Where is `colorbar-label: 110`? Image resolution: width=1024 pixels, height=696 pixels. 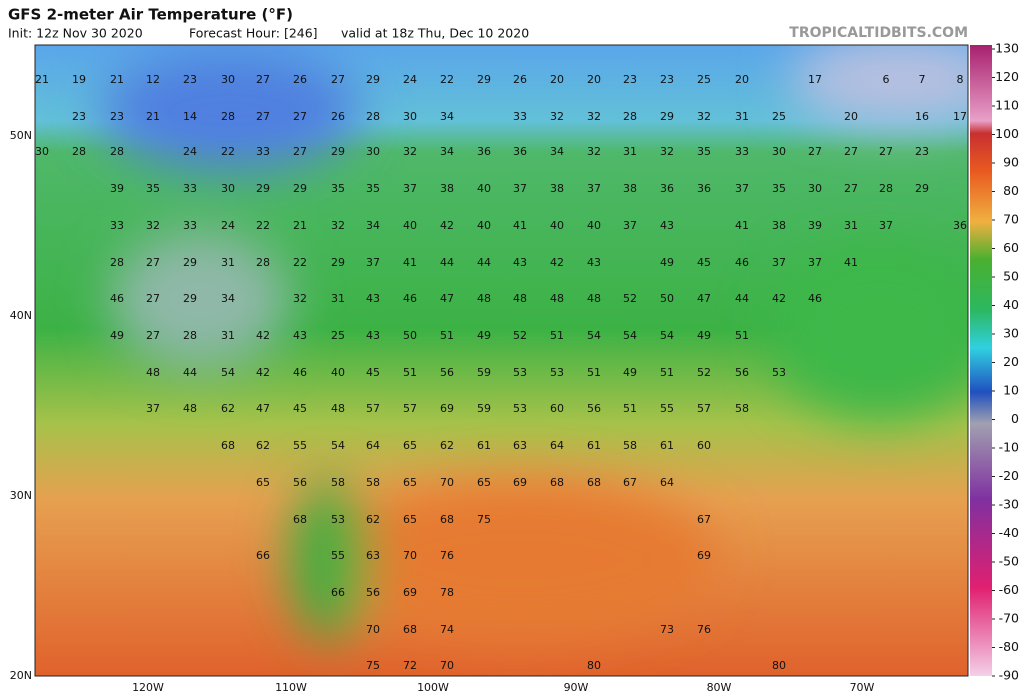 colorbar-label: 110 is located at coordinates (1007, 105).